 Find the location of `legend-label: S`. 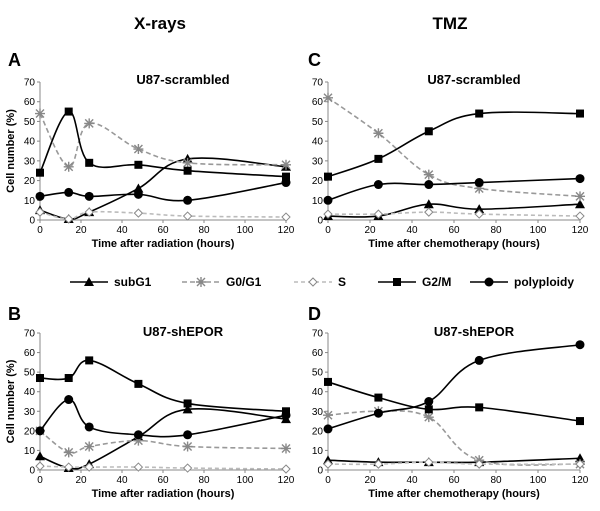

legend-label: S is located at coordinates (342, 282).